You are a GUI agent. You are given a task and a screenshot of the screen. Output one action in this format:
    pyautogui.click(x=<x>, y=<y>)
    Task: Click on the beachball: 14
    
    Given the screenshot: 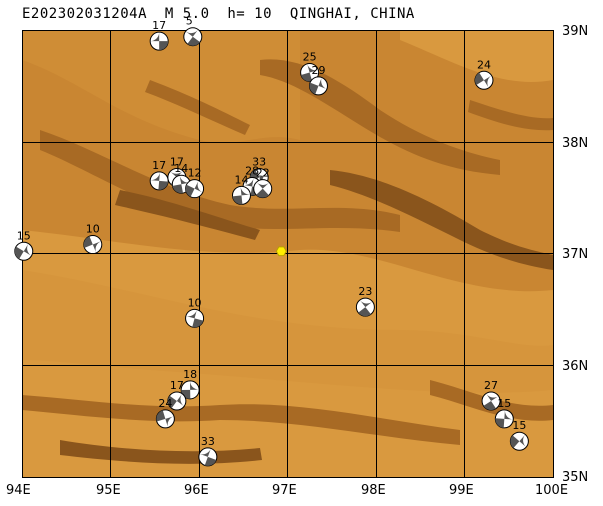 What is the action you would take?
    pyautogui.click(x=241, y=189)
    